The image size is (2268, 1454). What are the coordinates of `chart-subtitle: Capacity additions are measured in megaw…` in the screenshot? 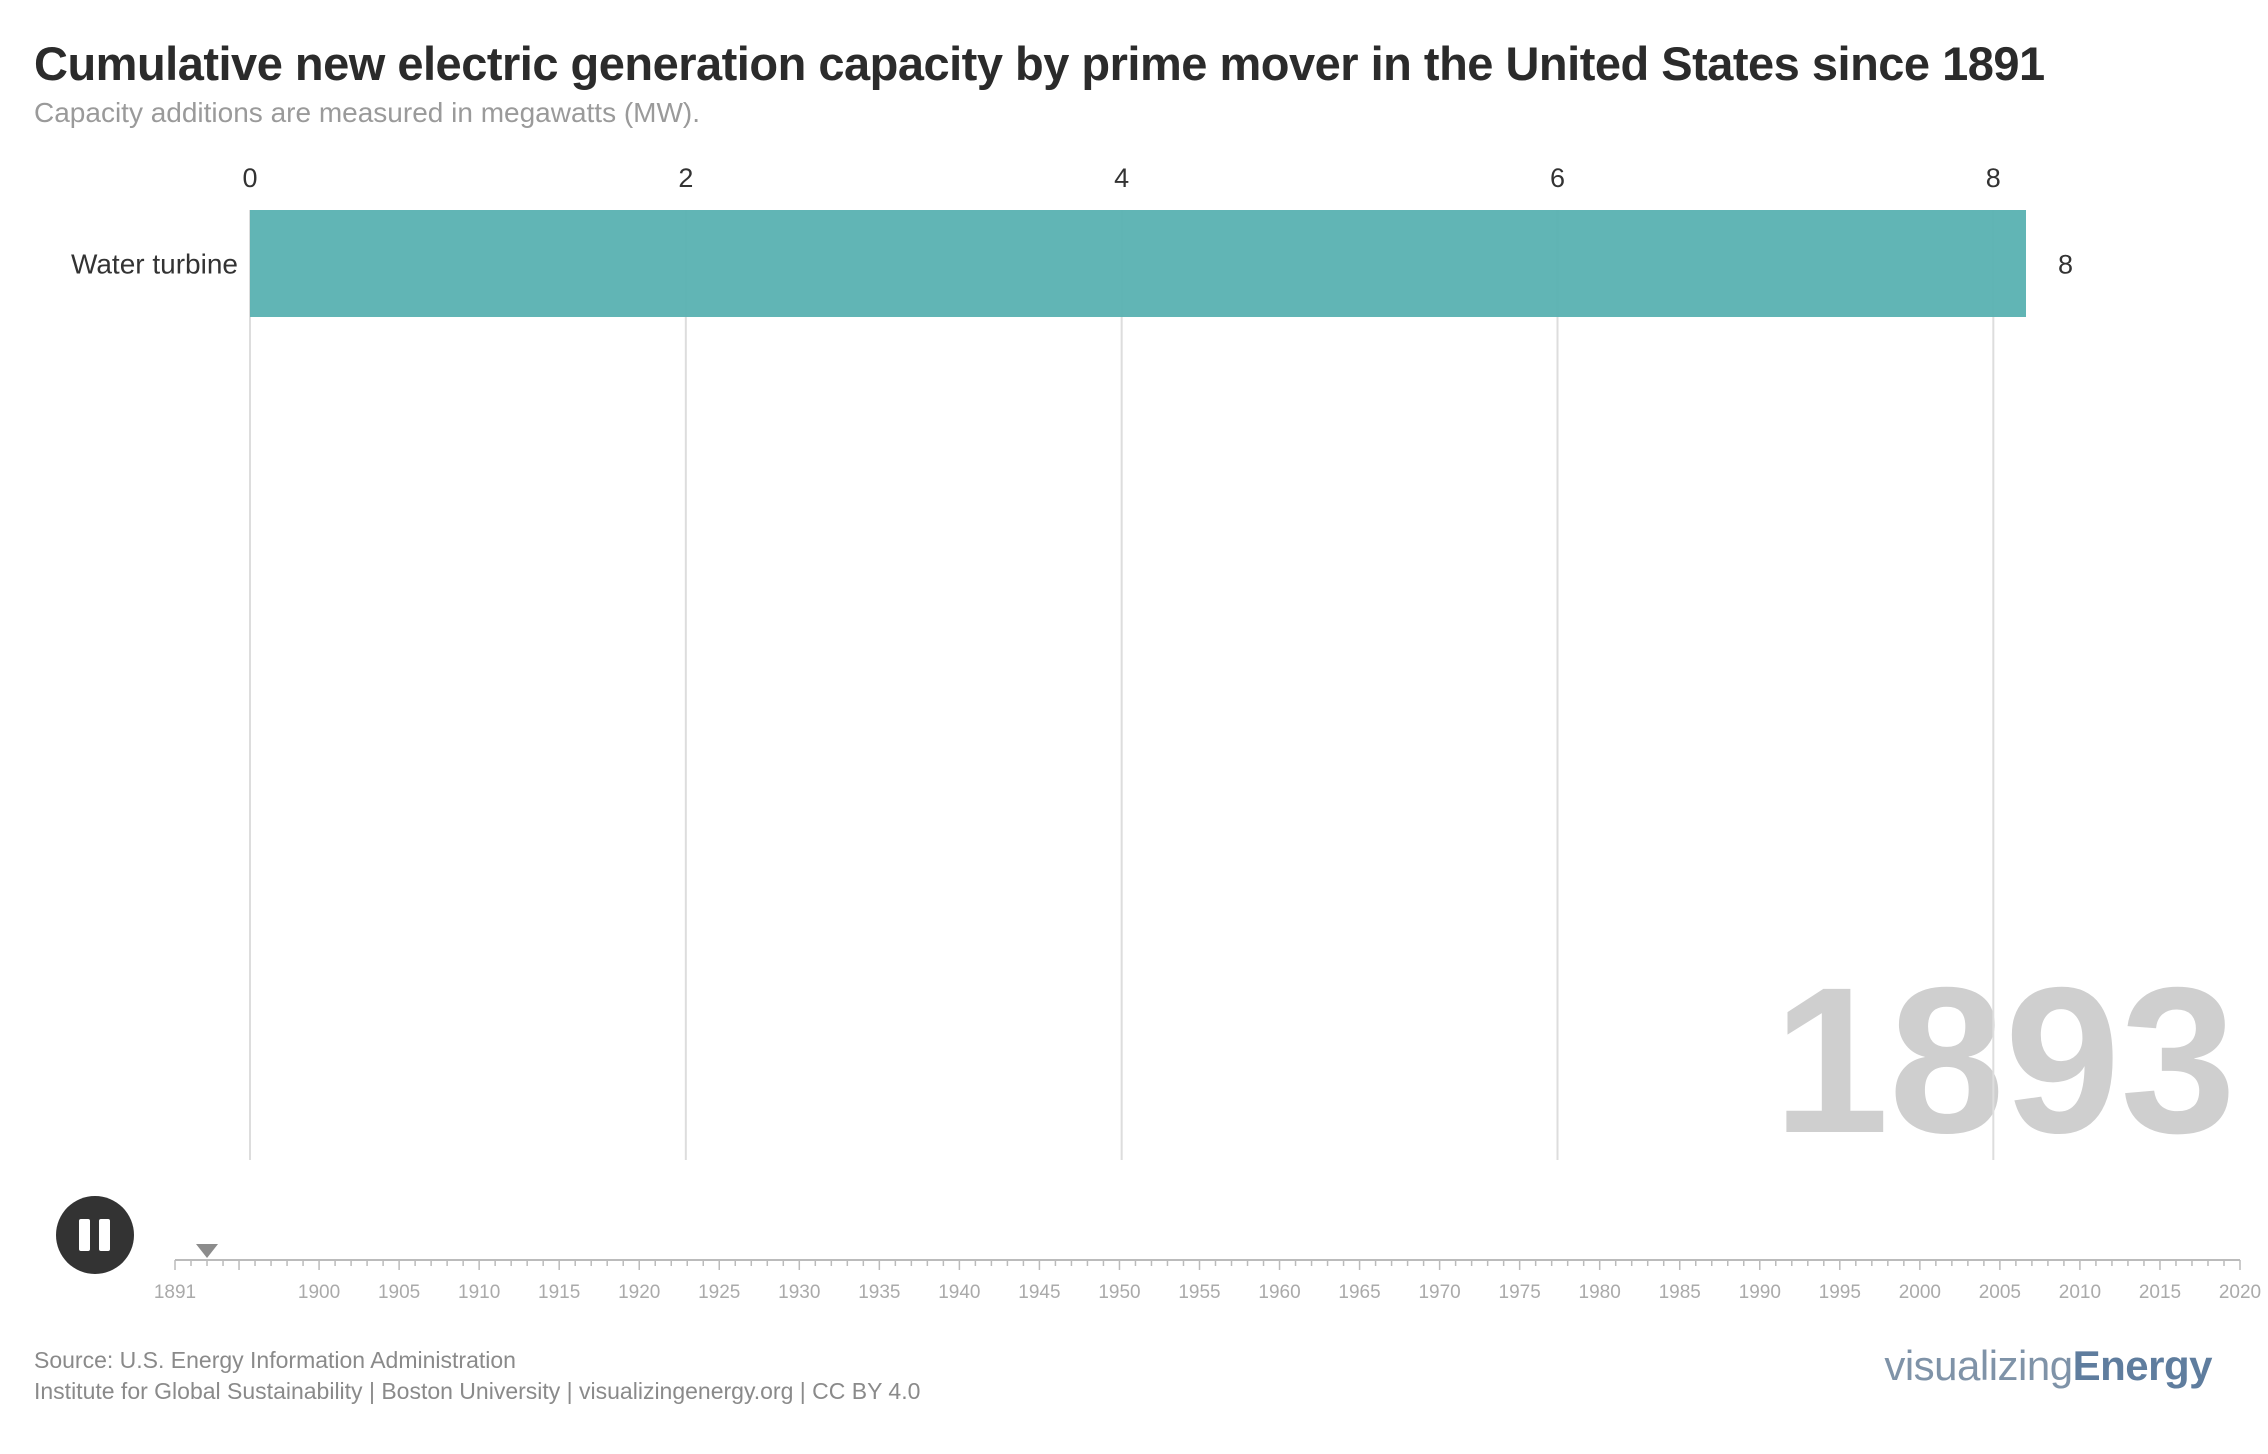 It's located at (367, 112).